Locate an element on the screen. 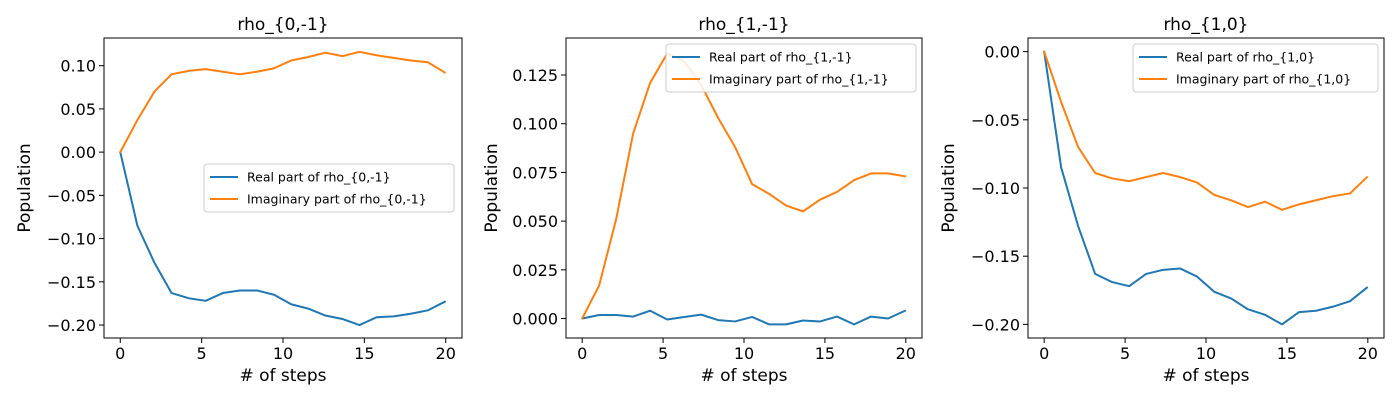 This screenshot has width=1400, height=400. y-tick-label: 0.05 is located at coordinates (78, 109).